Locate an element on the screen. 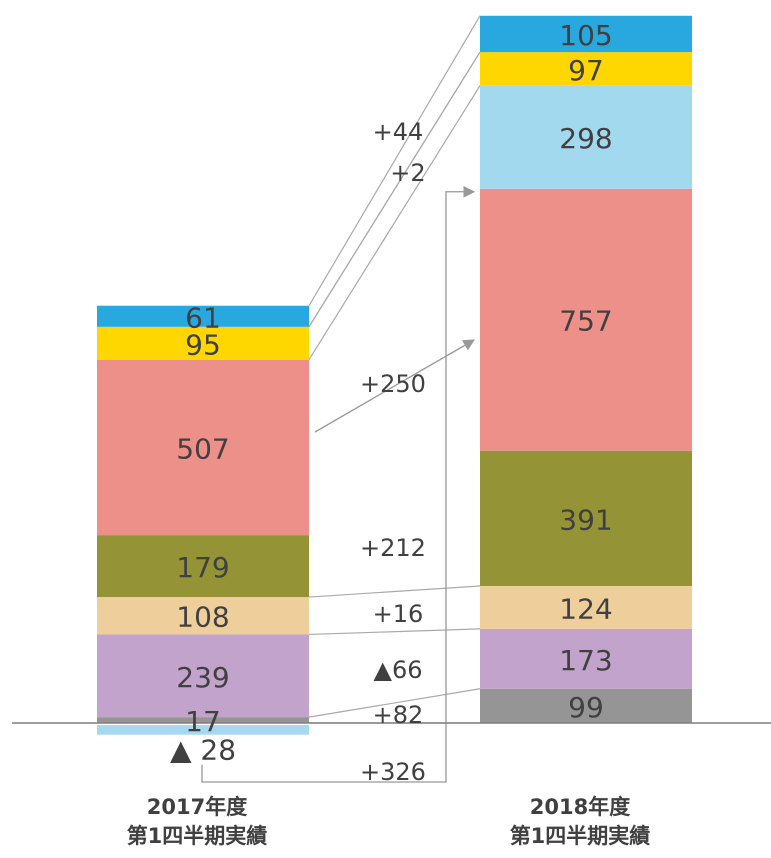  segment-label-s8-0: ▲ 28 is located at coordinates (203, 750).